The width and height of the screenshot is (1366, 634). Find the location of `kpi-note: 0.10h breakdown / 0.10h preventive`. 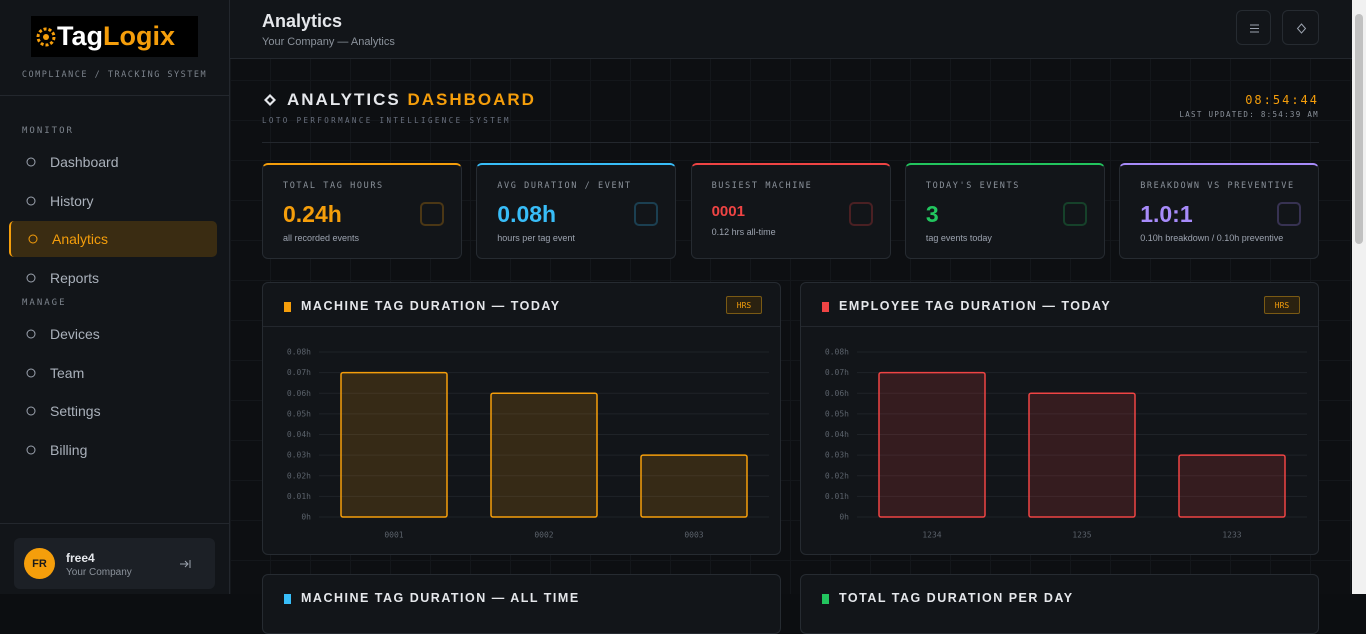

kpi-note: 0.10h breakdown / 0.10h preventive is located at coordinates (1212, 238).